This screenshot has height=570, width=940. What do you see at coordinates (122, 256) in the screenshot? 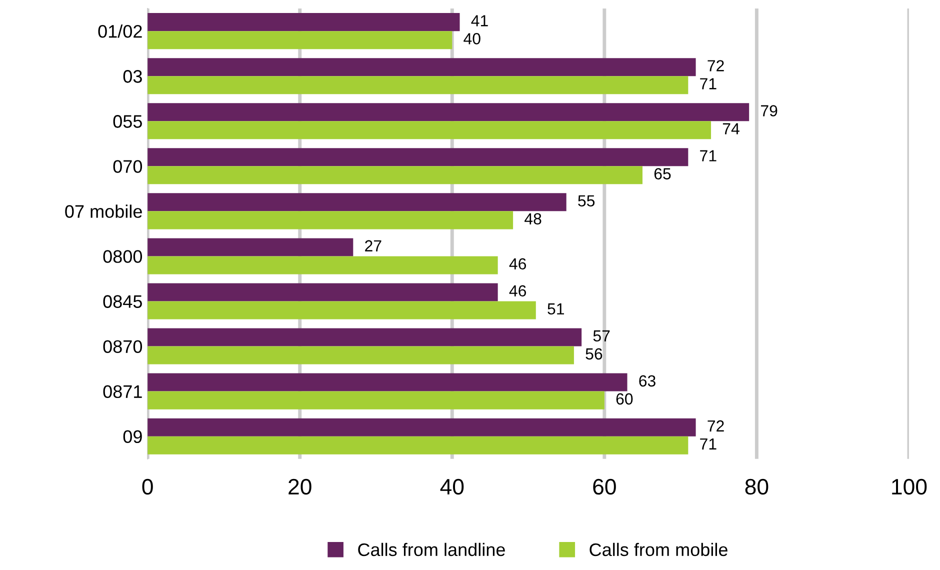
I see `y-tick-label: 0800` at bounding box center [122, 256].